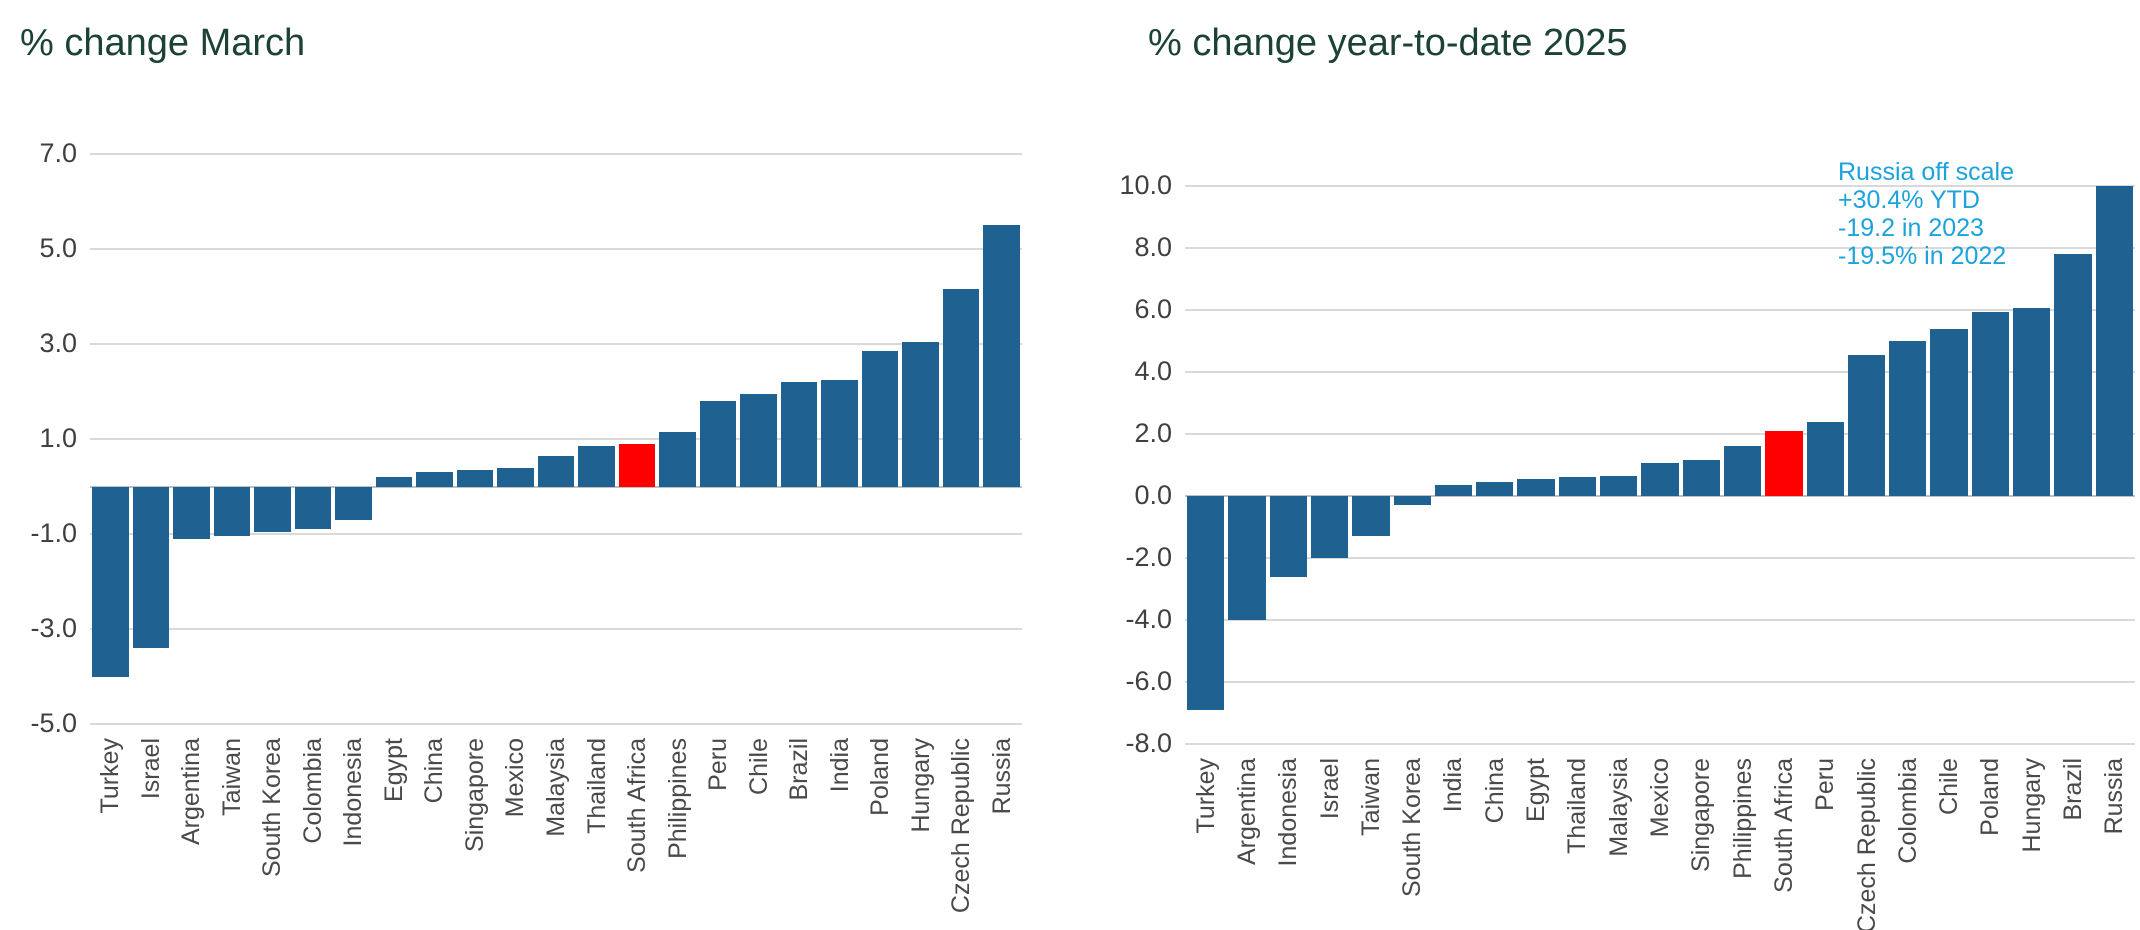 The height and width of the screenshot is (930, 2140). What do you see at coordinates (718, 764) in the screenshot?
I see `x-axis-label-peru: Peru` at bounding box center [718, 764].